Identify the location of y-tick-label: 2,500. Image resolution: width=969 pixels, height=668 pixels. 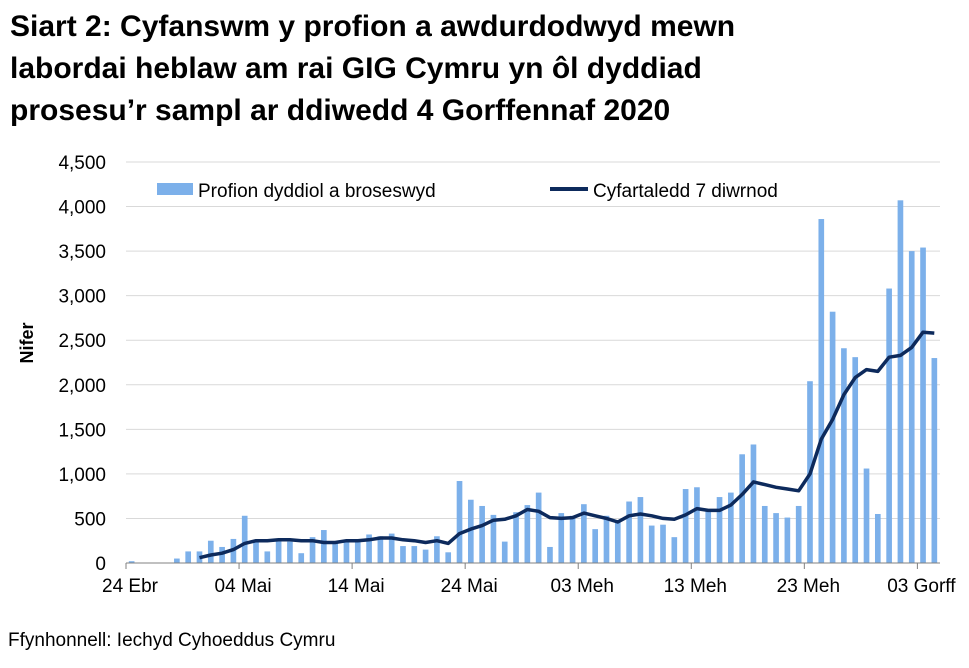
(82, 341).